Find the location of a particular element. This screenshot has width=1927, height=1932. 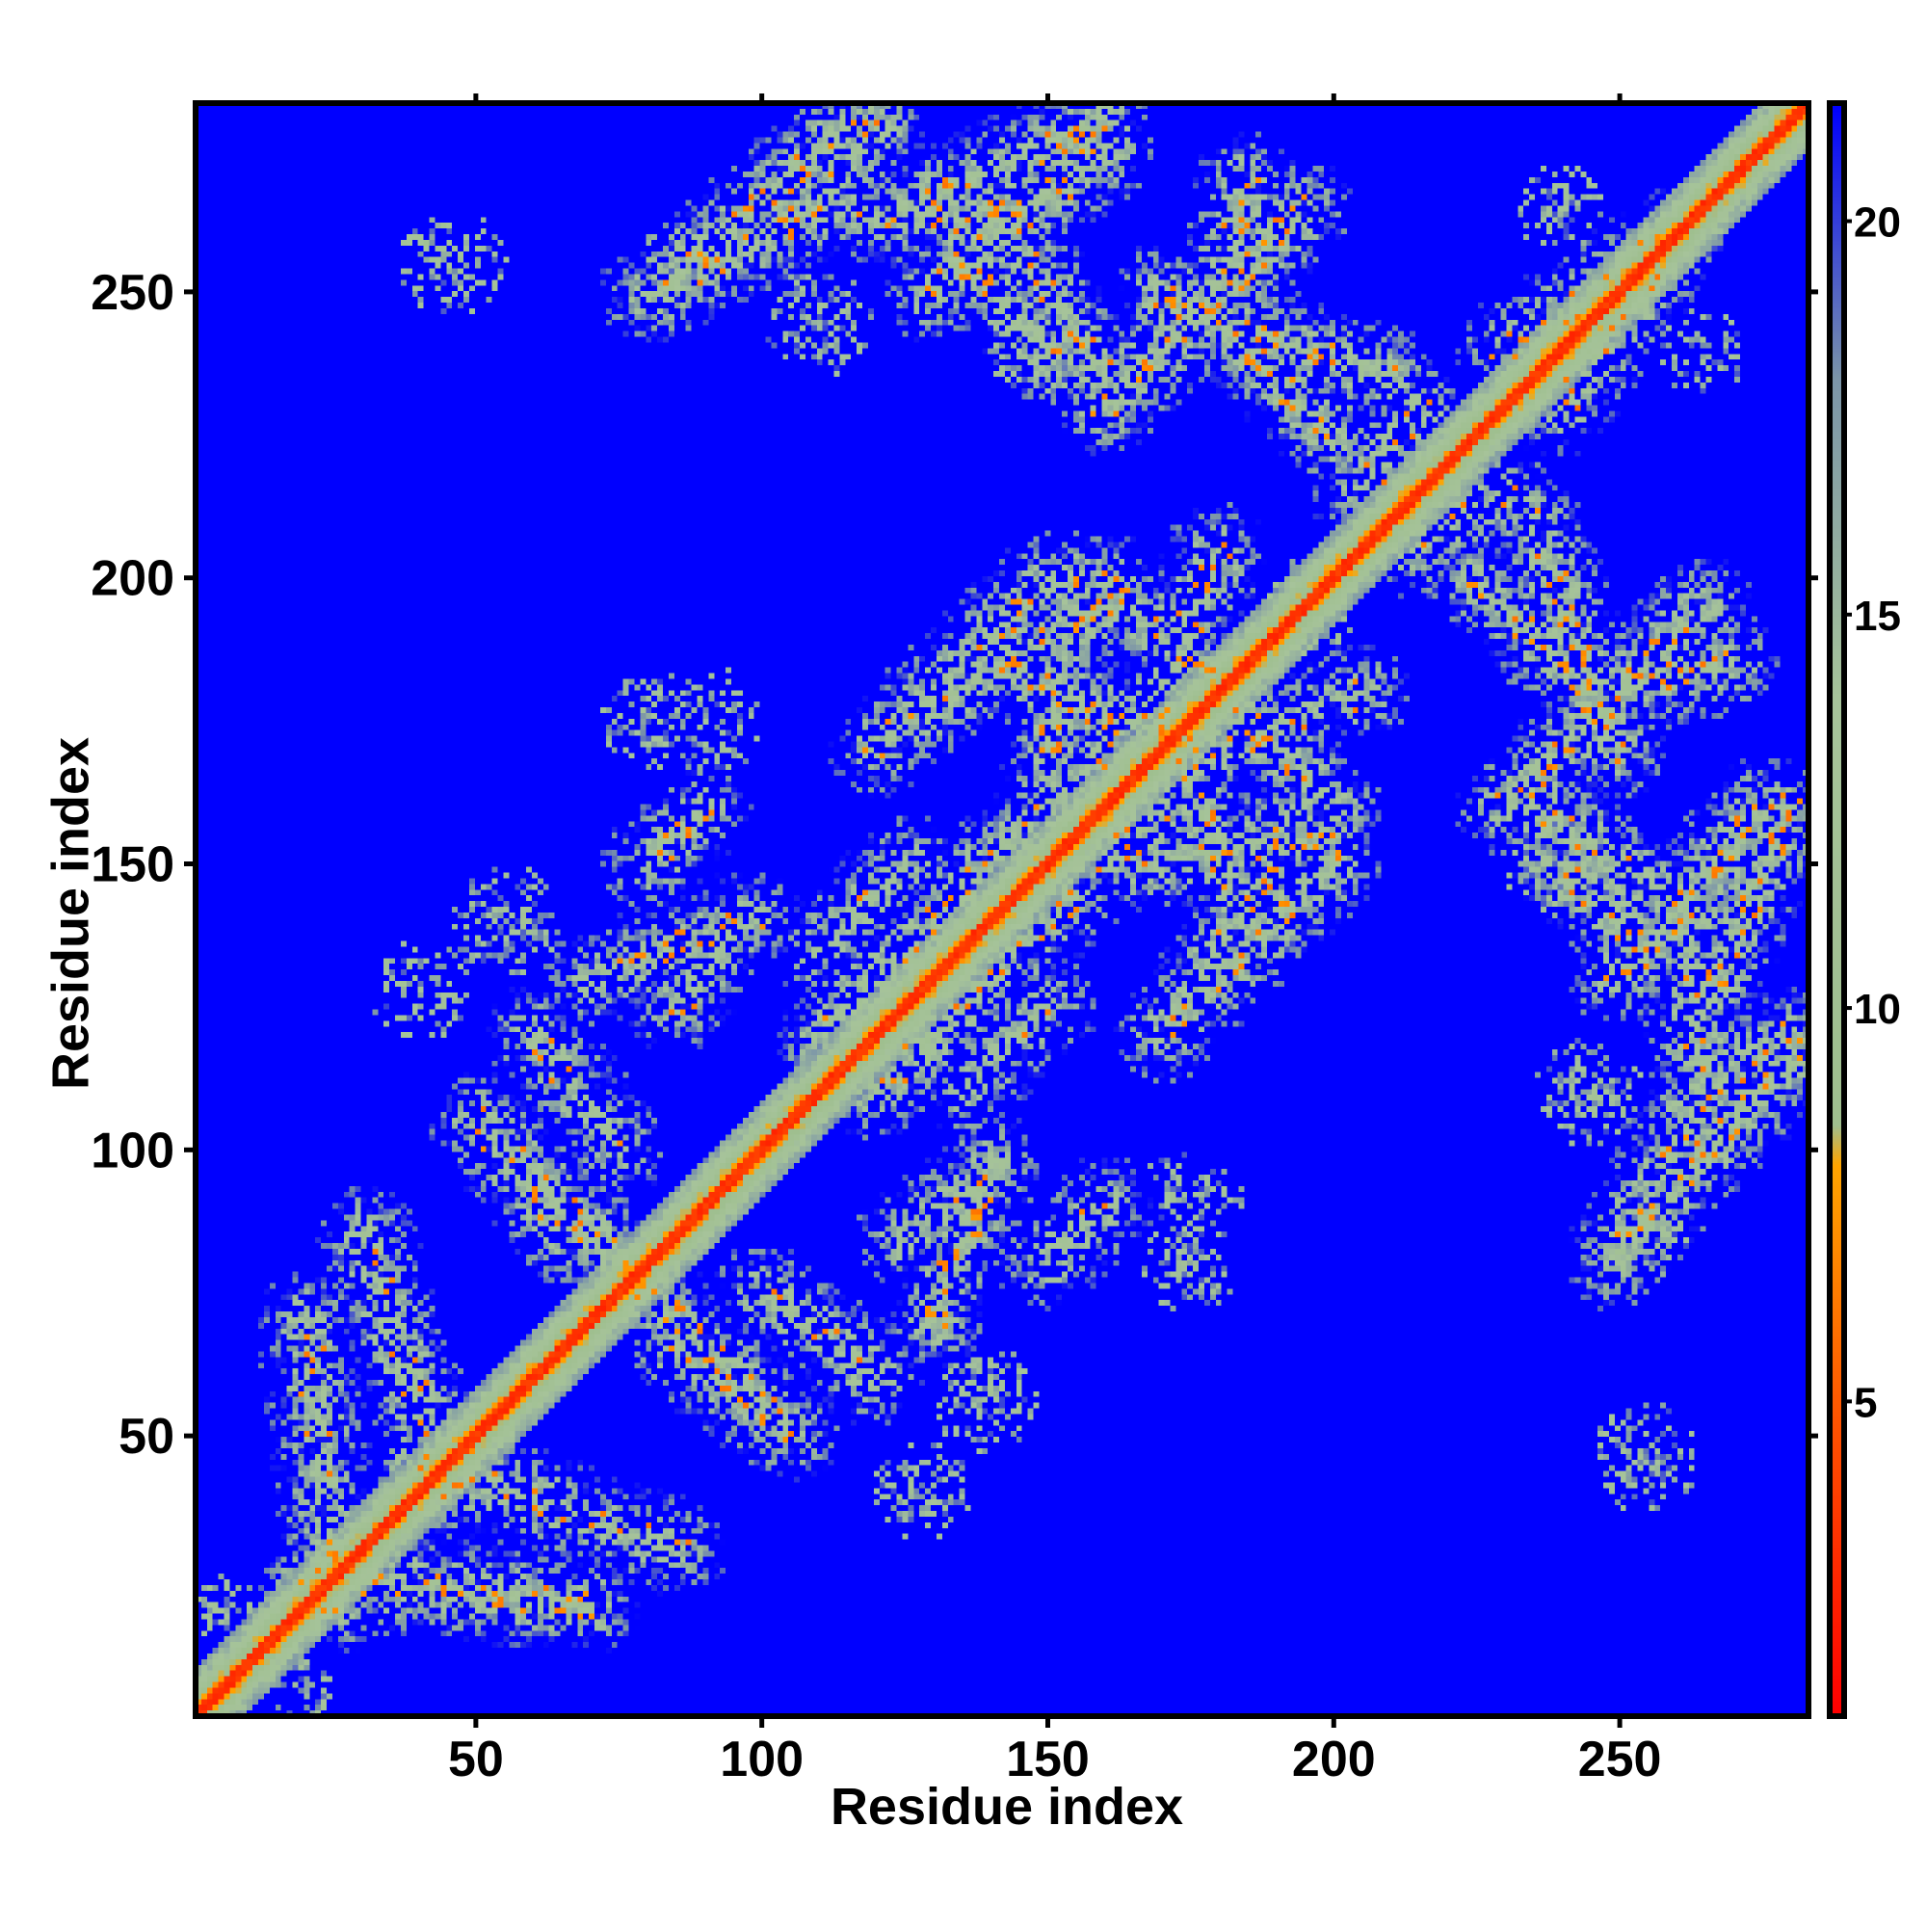

colorbar-tick-label: 10 is located at coordinates (1878, 1009).